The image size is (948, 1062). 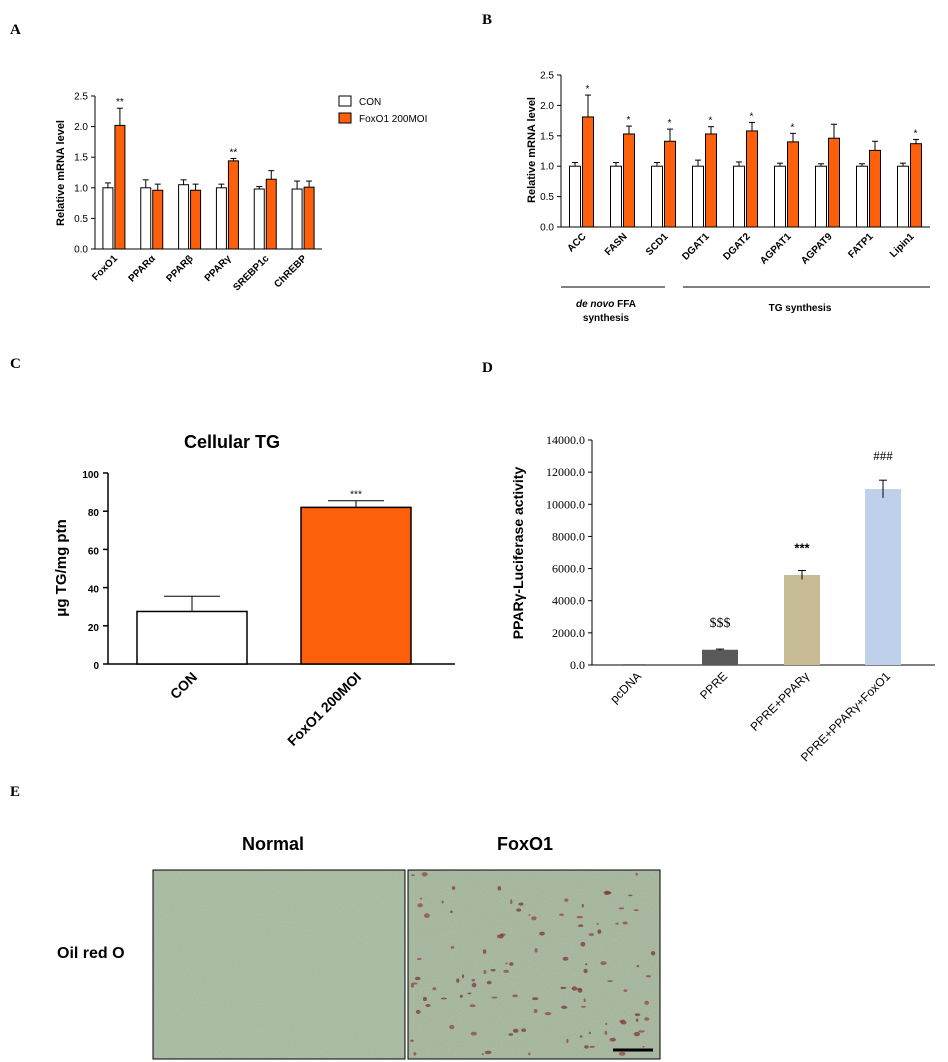 What do you see at coordinates (577, 242) in the screenshot?
I see `b-x-tick-label: ACC` at bounding box center [577, 242].